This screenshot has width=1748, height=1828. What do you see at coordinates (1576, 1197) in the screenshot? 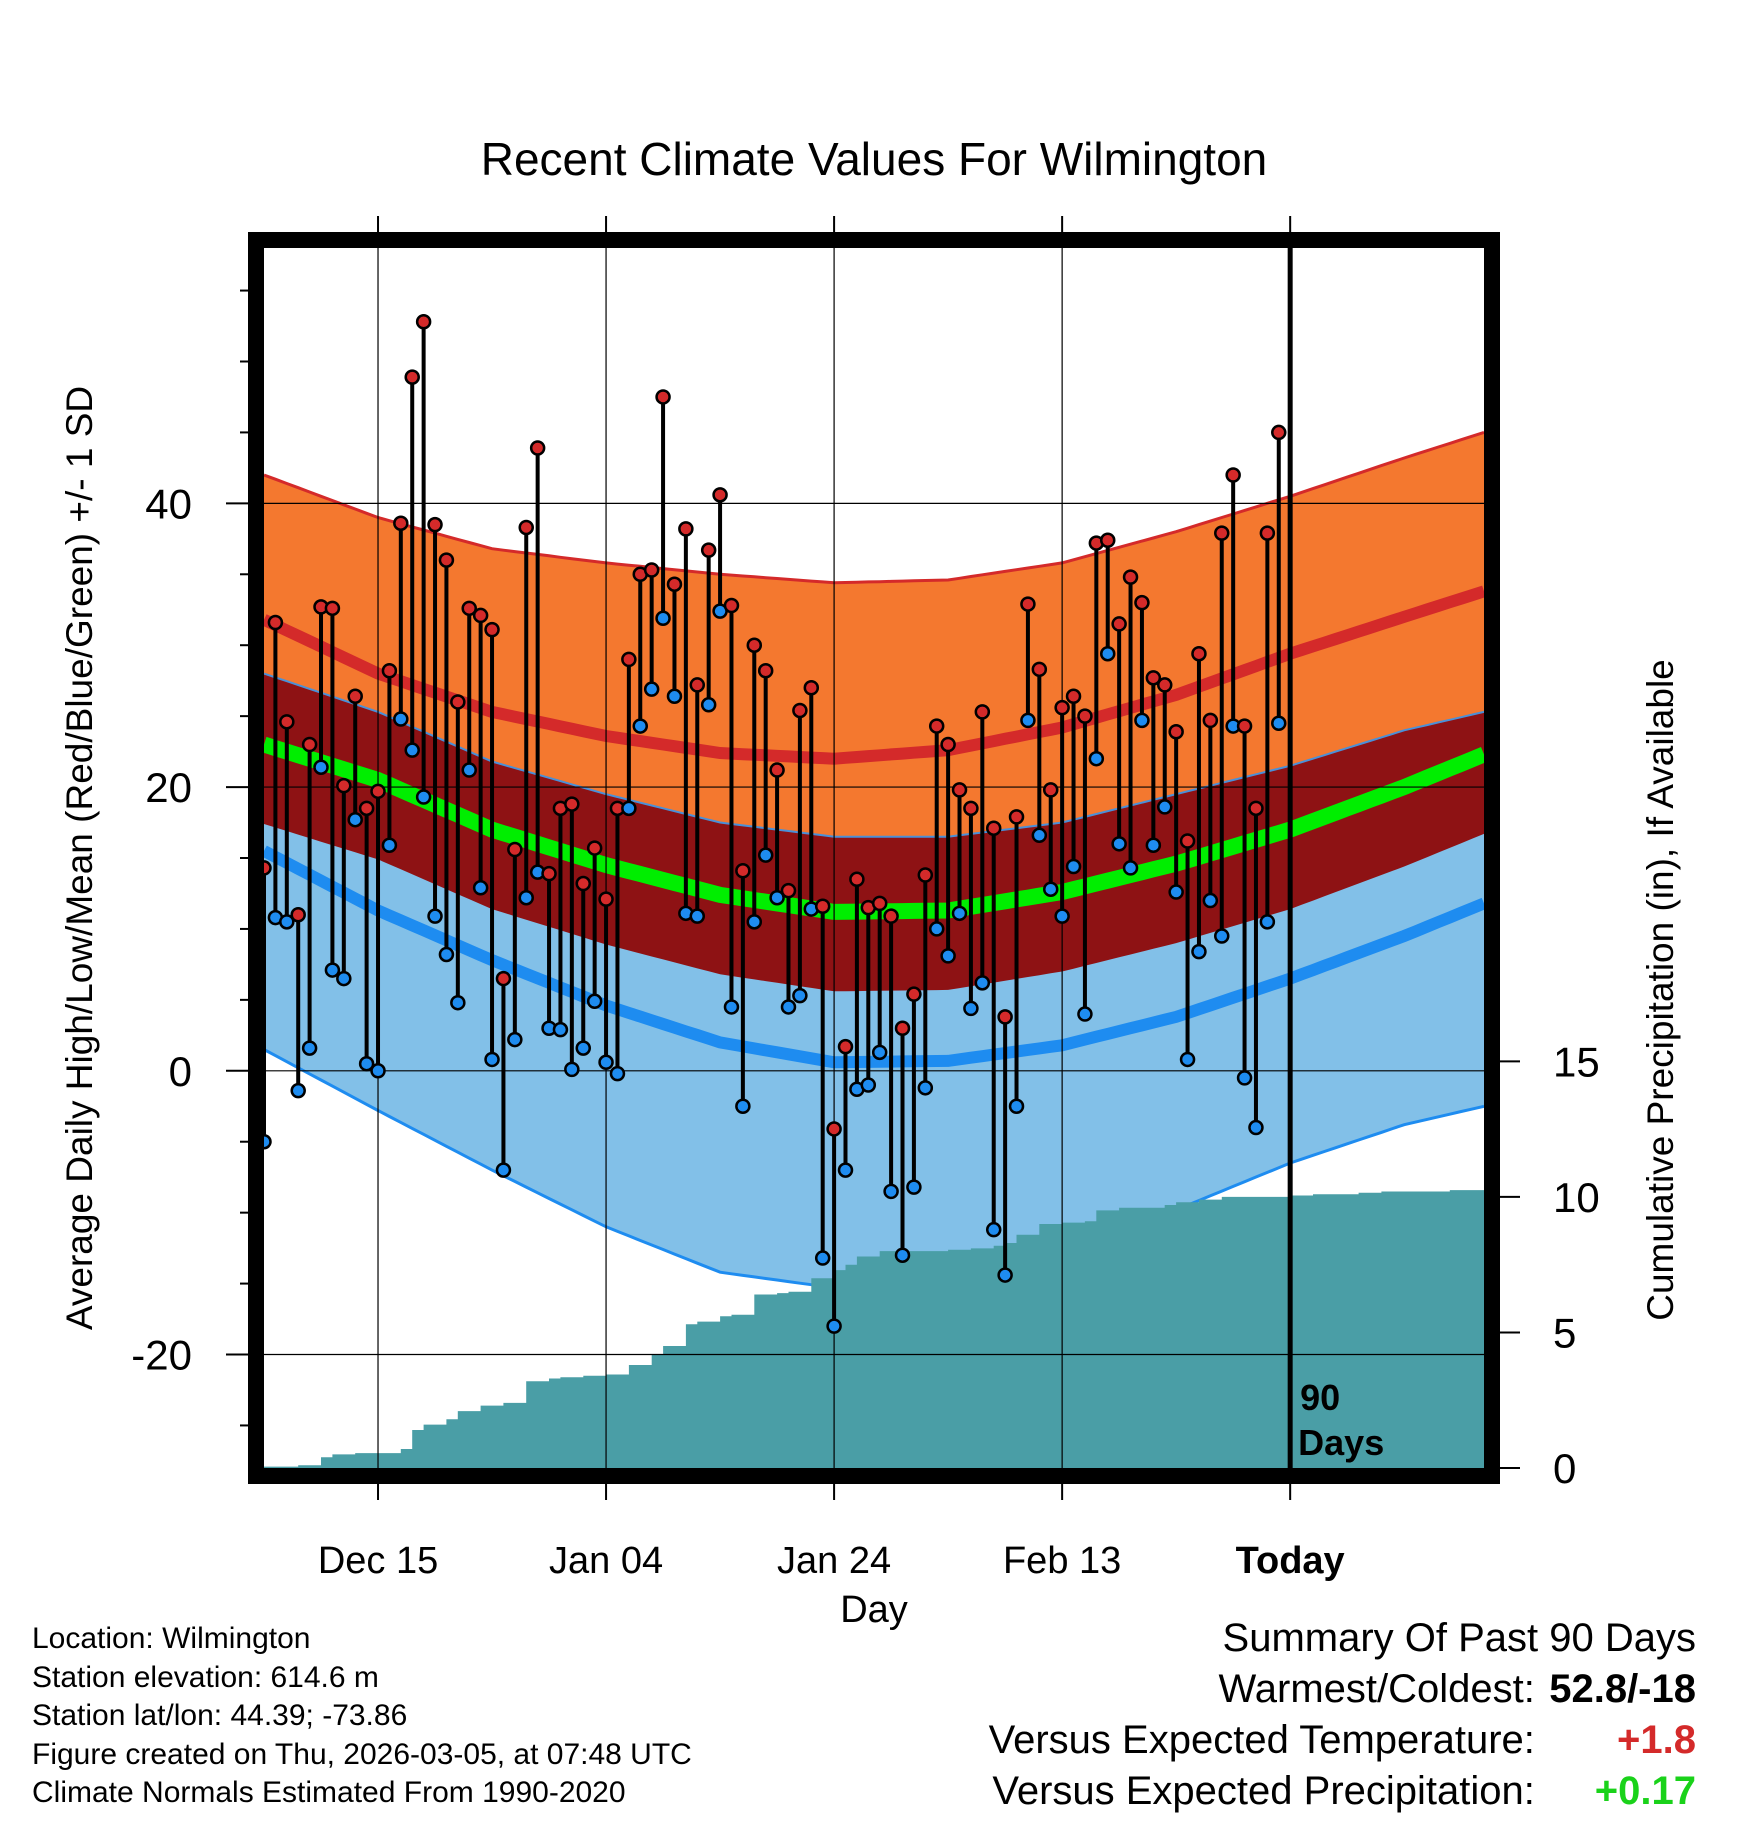
I see `y2-tick-label: 10` at bounding box center [1576, 1197].